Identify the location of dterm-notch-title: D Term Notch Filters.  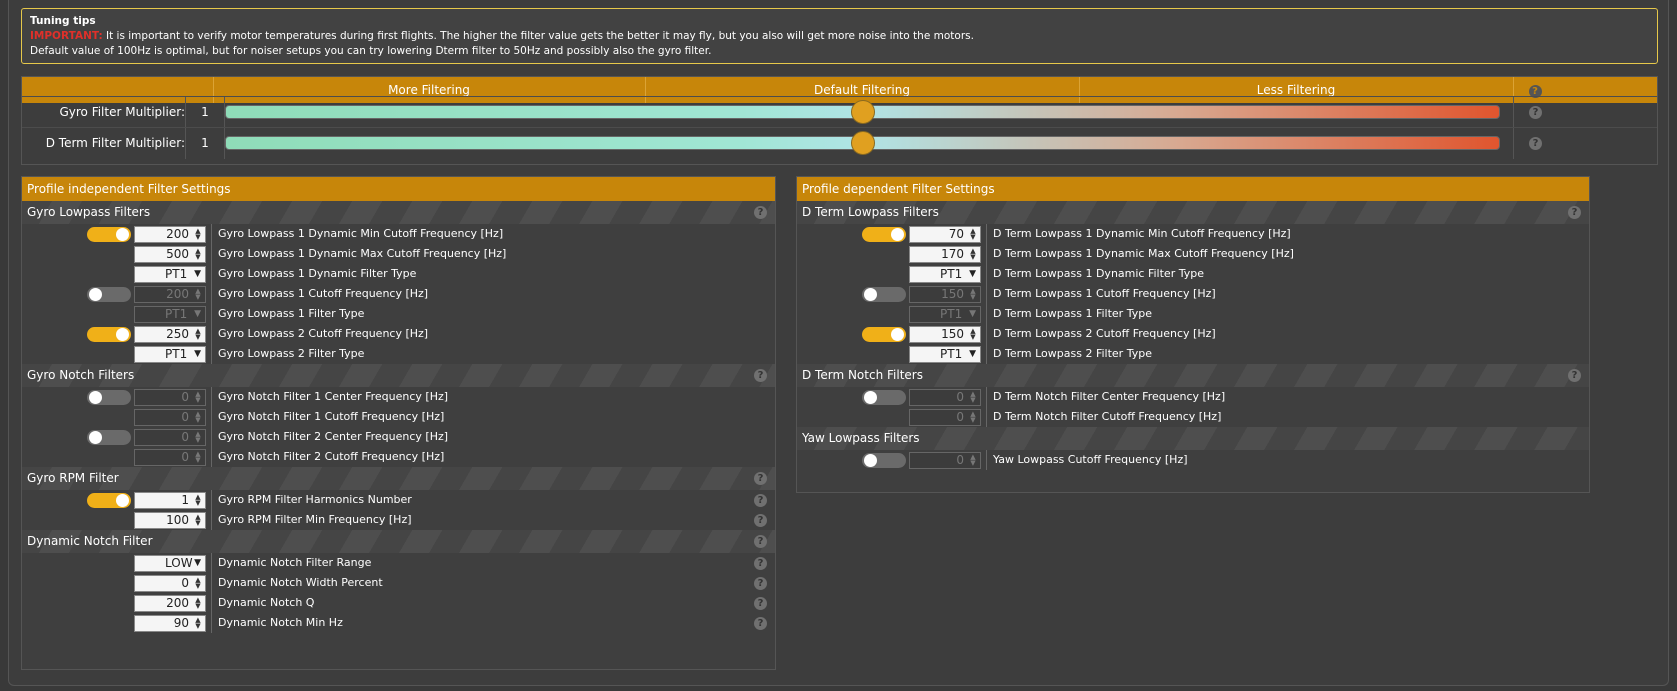
(862, 375).